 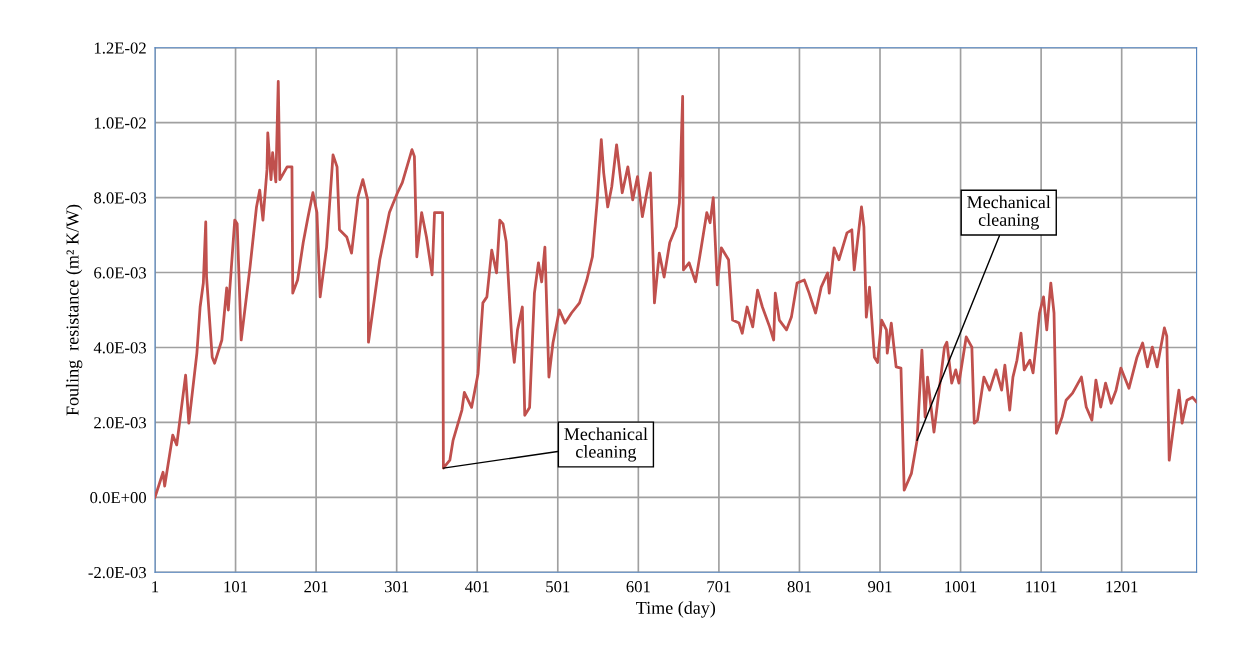 I want to click on y-tick-label: -2.0E-03, so click(x=117, y=572).